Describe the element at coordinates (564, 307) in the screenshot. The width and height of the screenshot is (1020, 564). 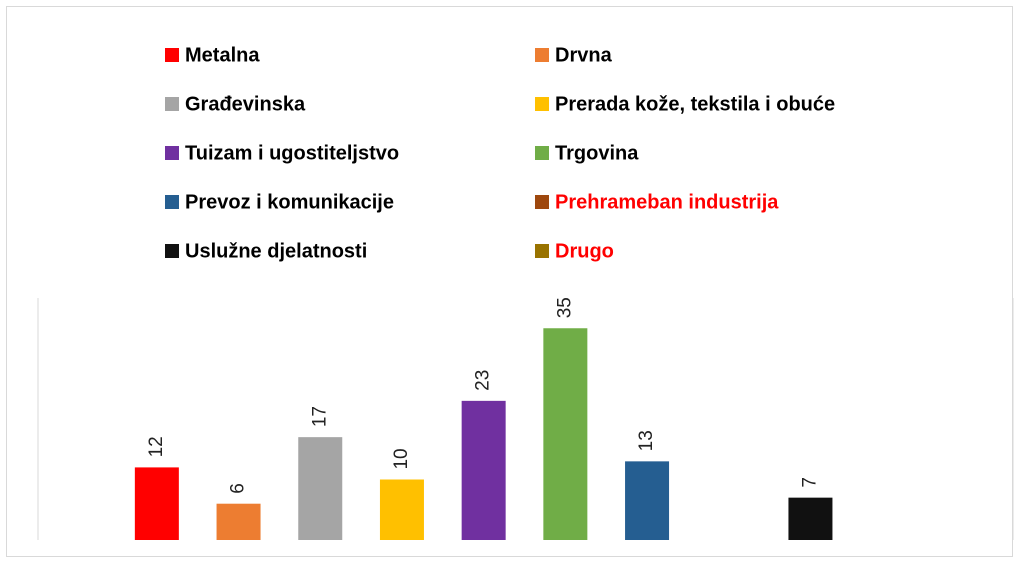
I see `data-label: 35` at that location.